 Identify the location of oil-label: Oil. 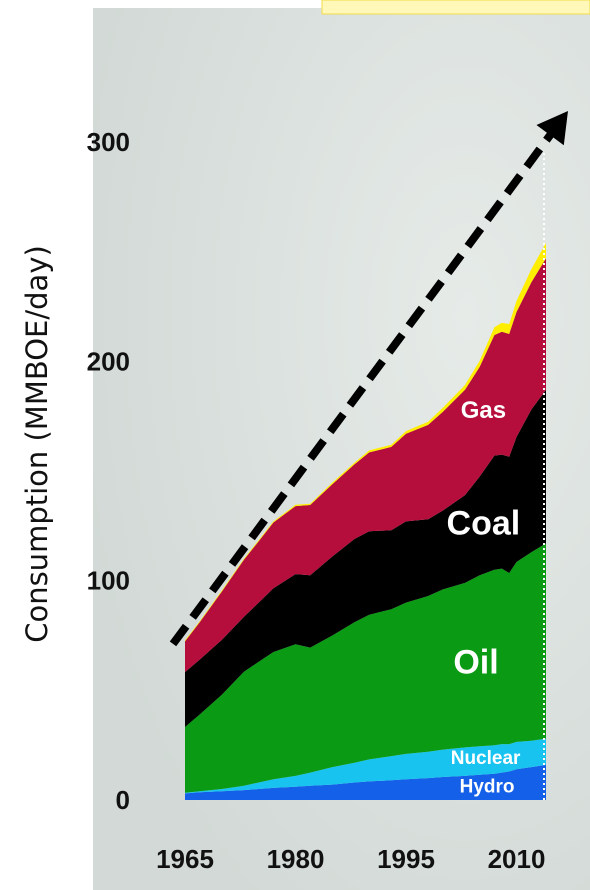
(475, 663).